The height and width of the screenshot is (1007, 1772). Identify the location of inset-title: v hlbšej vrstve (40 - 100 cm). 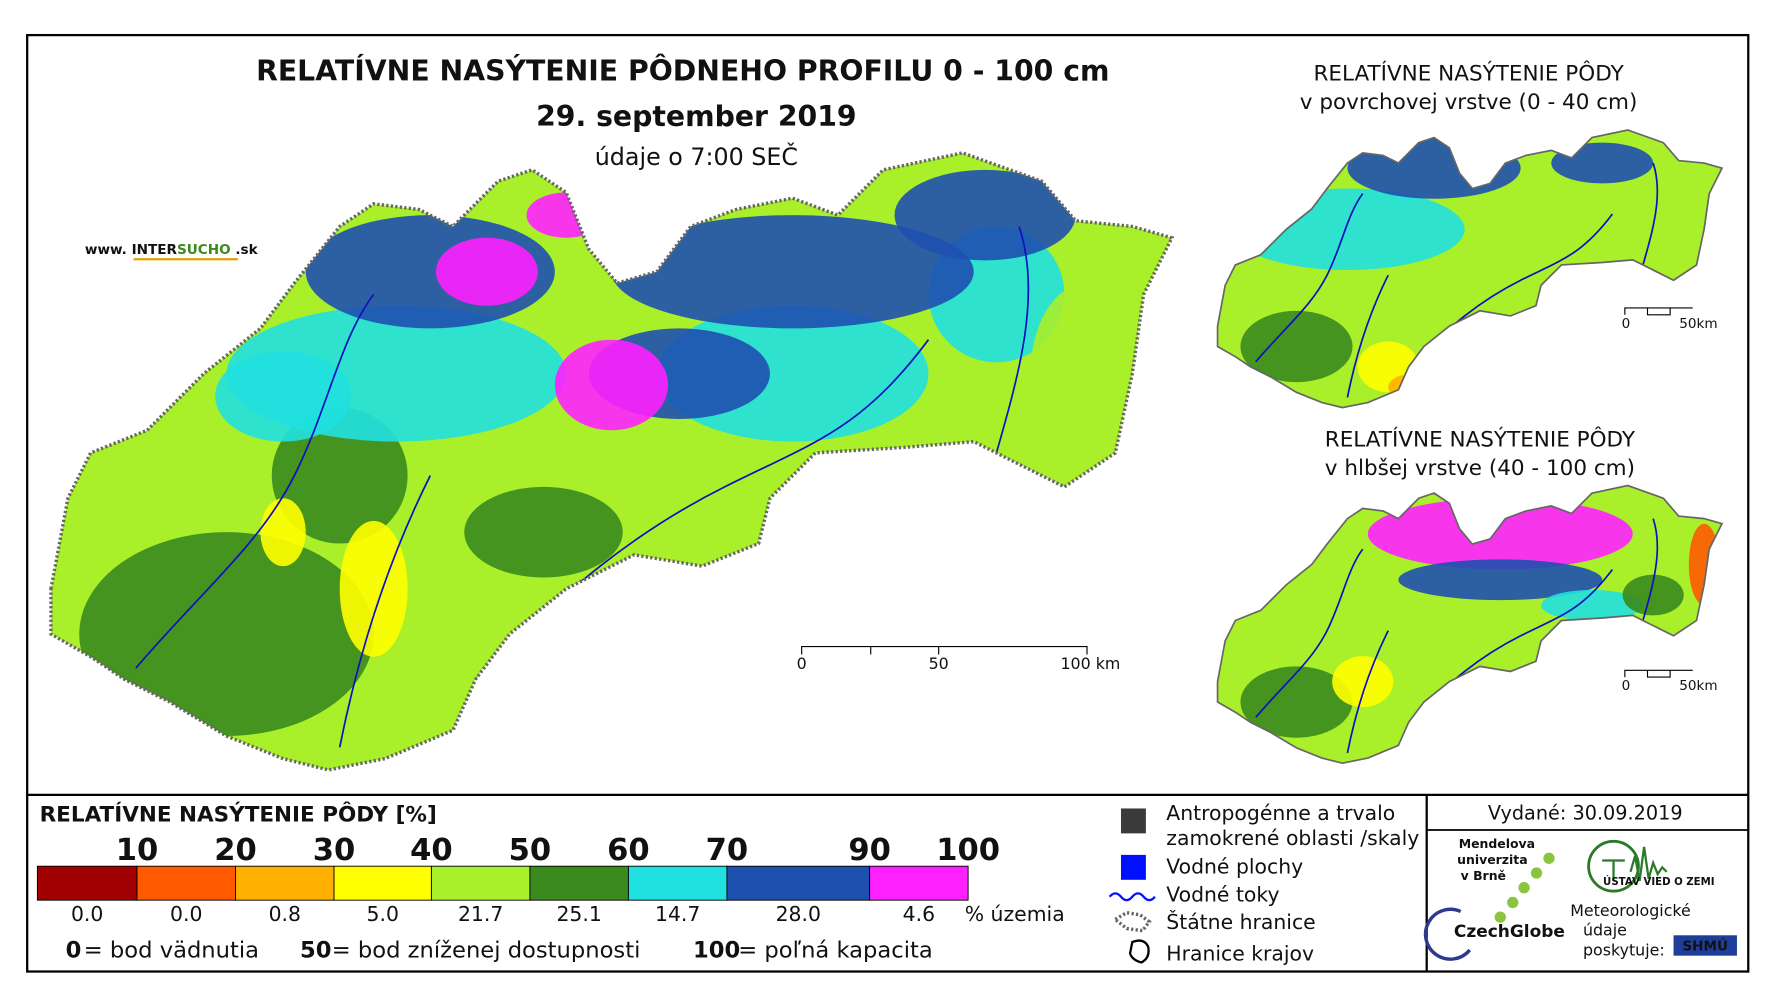
(1480, 468).